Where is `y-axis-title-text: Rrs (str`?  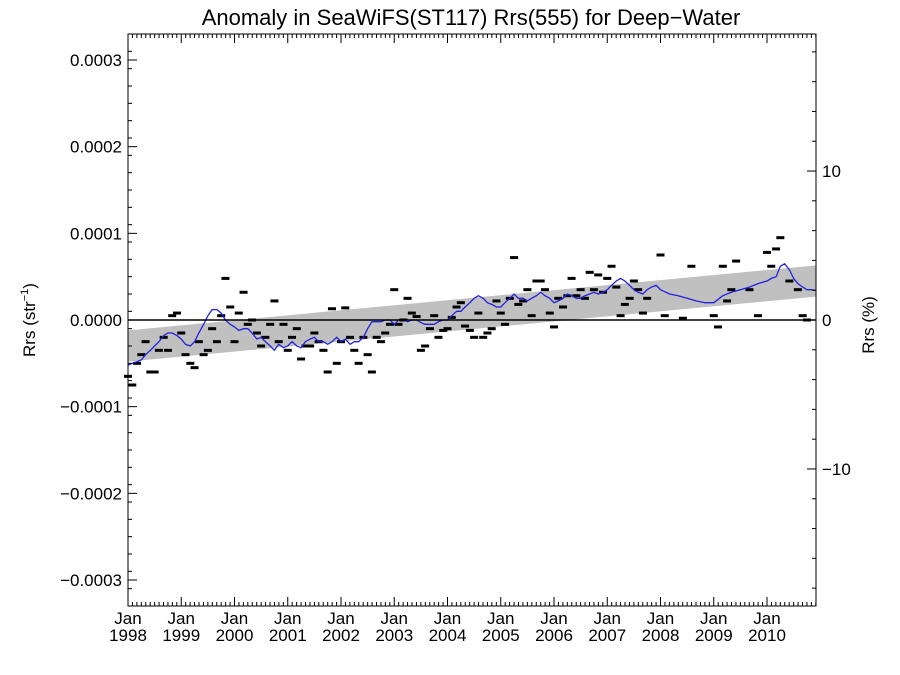
y-axis-title-text: Rrs (str is located at coordinates (29, 329).